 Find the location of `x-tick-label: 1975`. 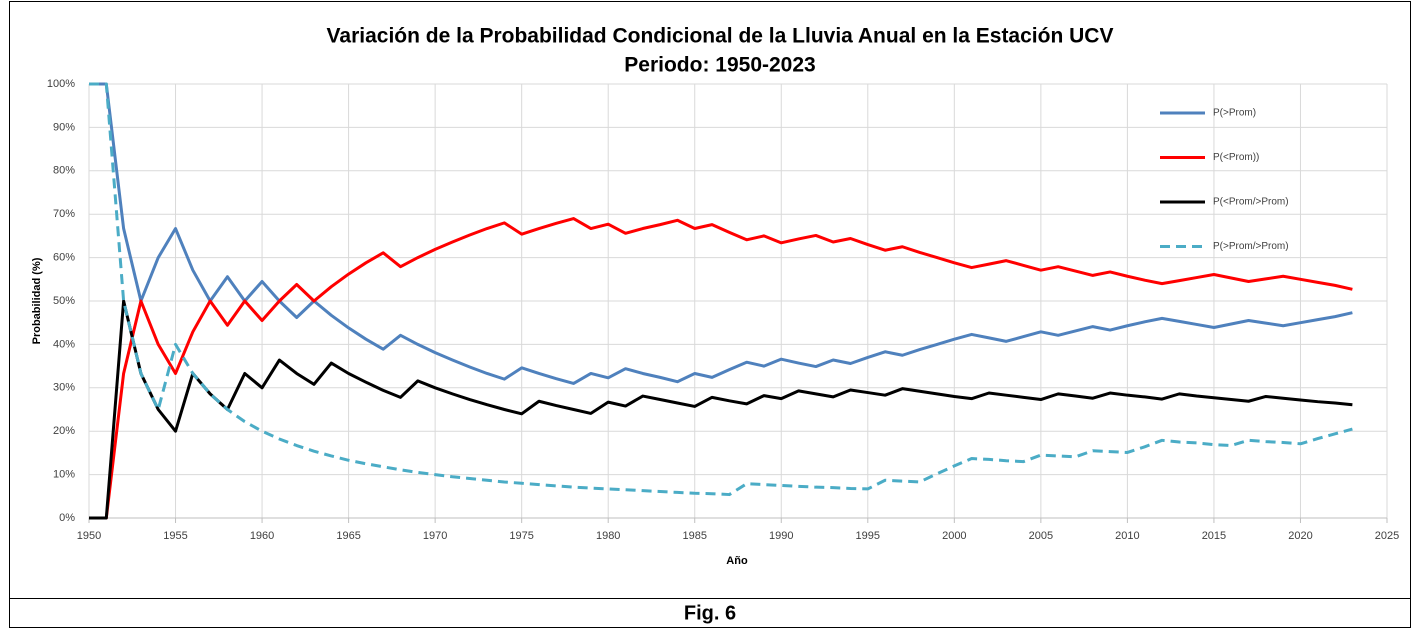

x-tick-label: 1975 is located at coordinates (521, 536).